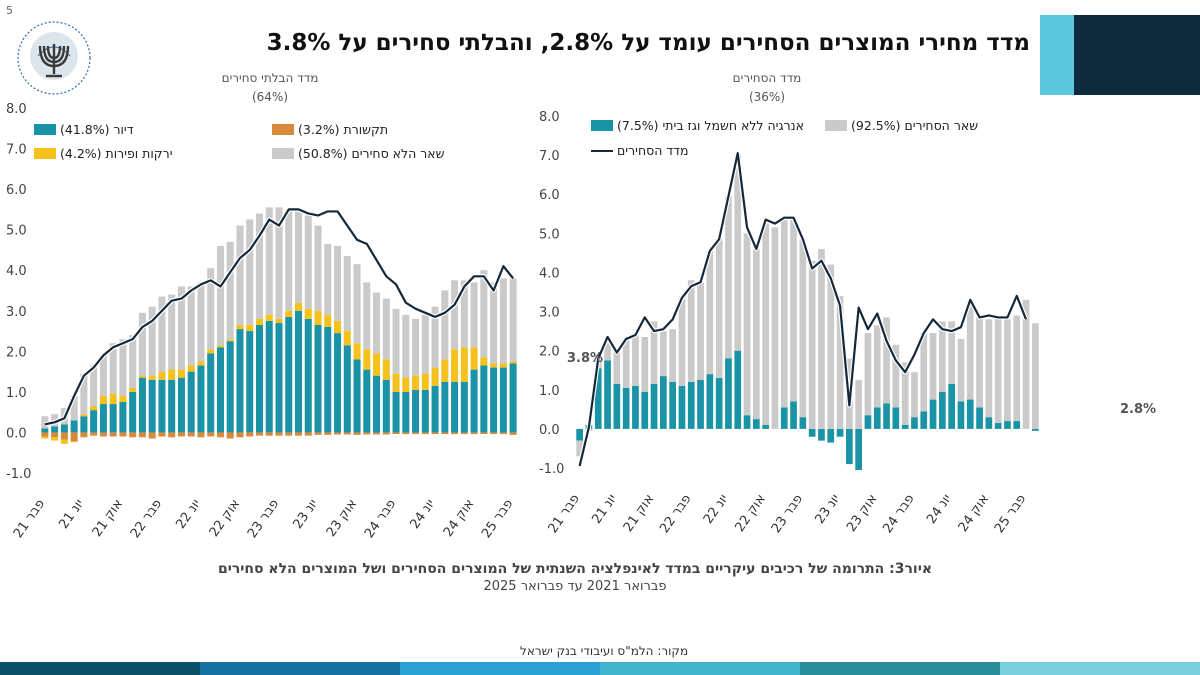  What do you see at coordinates (71, 514) in the screenshot?
I see `x-tick-label: יונ 21` at bounding box center [71, 514].